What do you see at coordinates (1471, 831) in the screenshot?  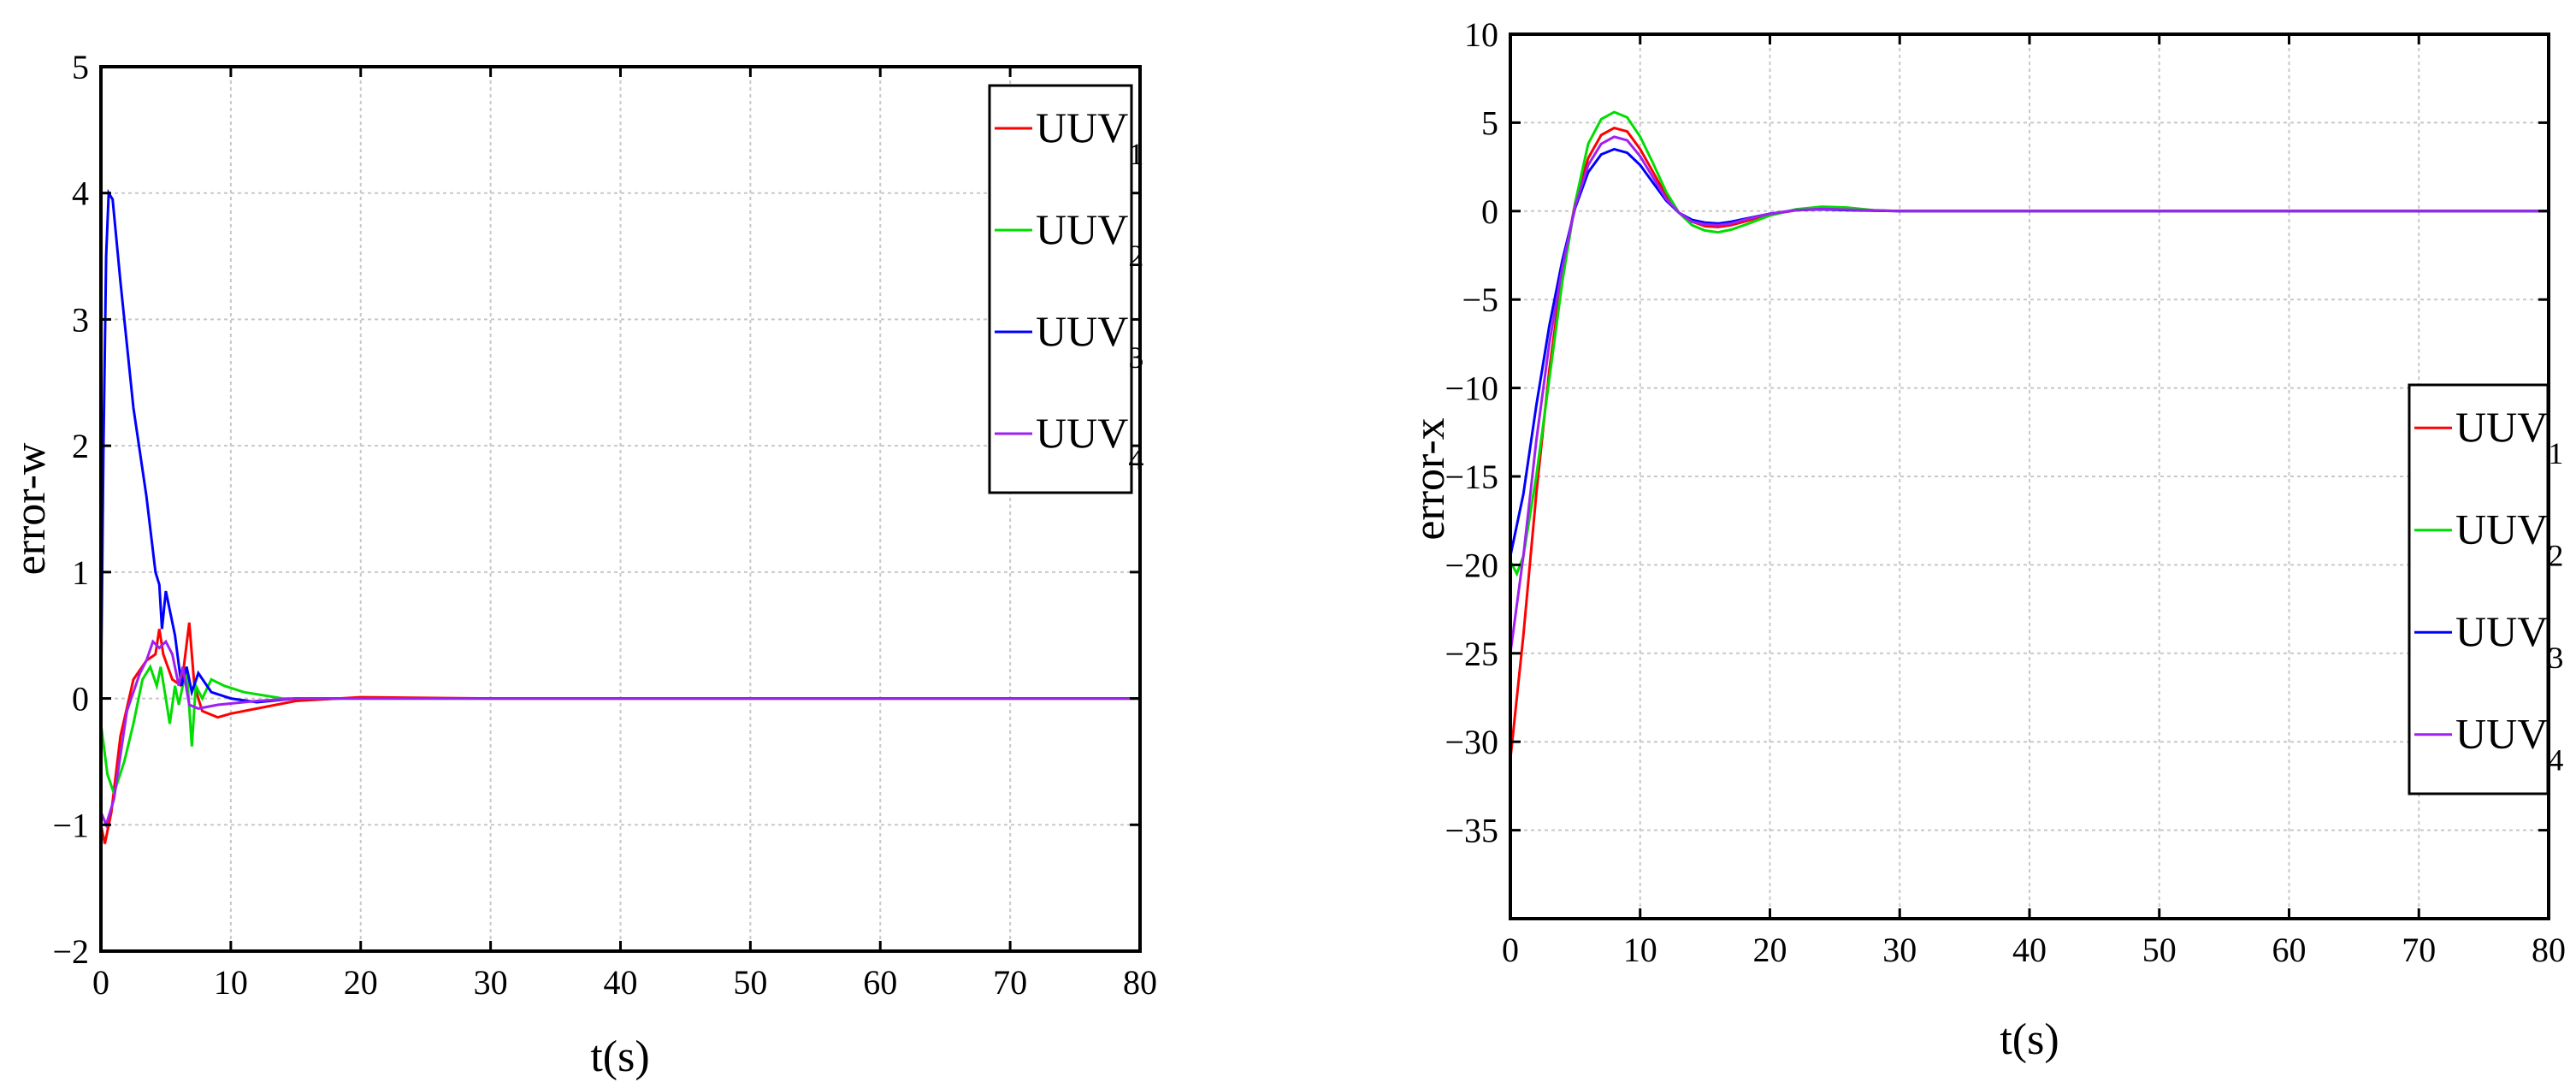 I see `y-tick-label: −35` at bounding box center [1471, 831].